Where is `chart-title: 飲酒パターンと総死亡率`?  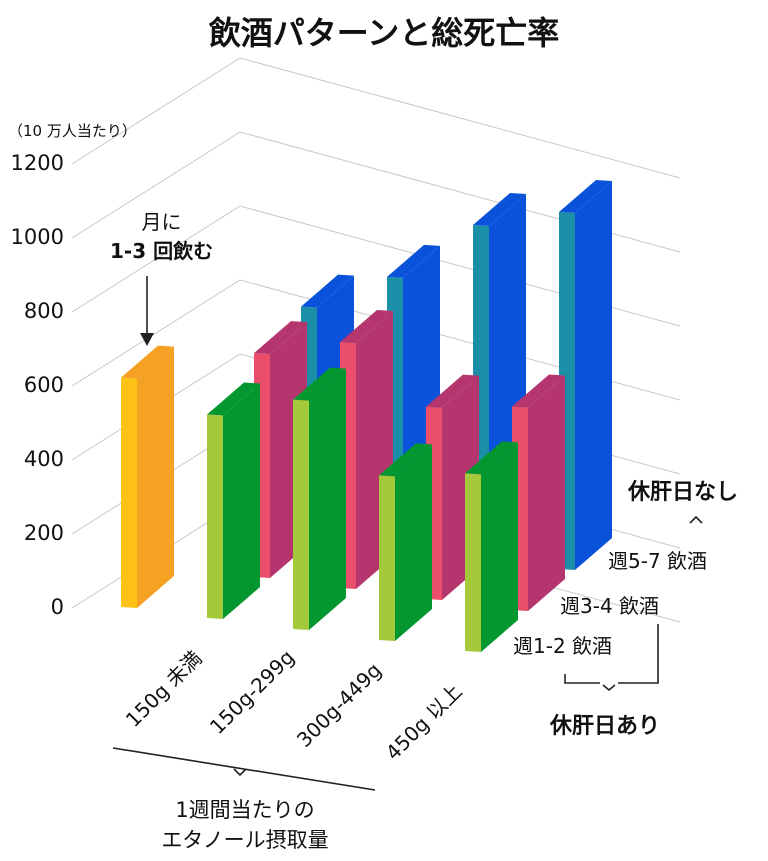
chart-title: 飲酒パターンと総死亡率 is located at coordinates (384, 33).